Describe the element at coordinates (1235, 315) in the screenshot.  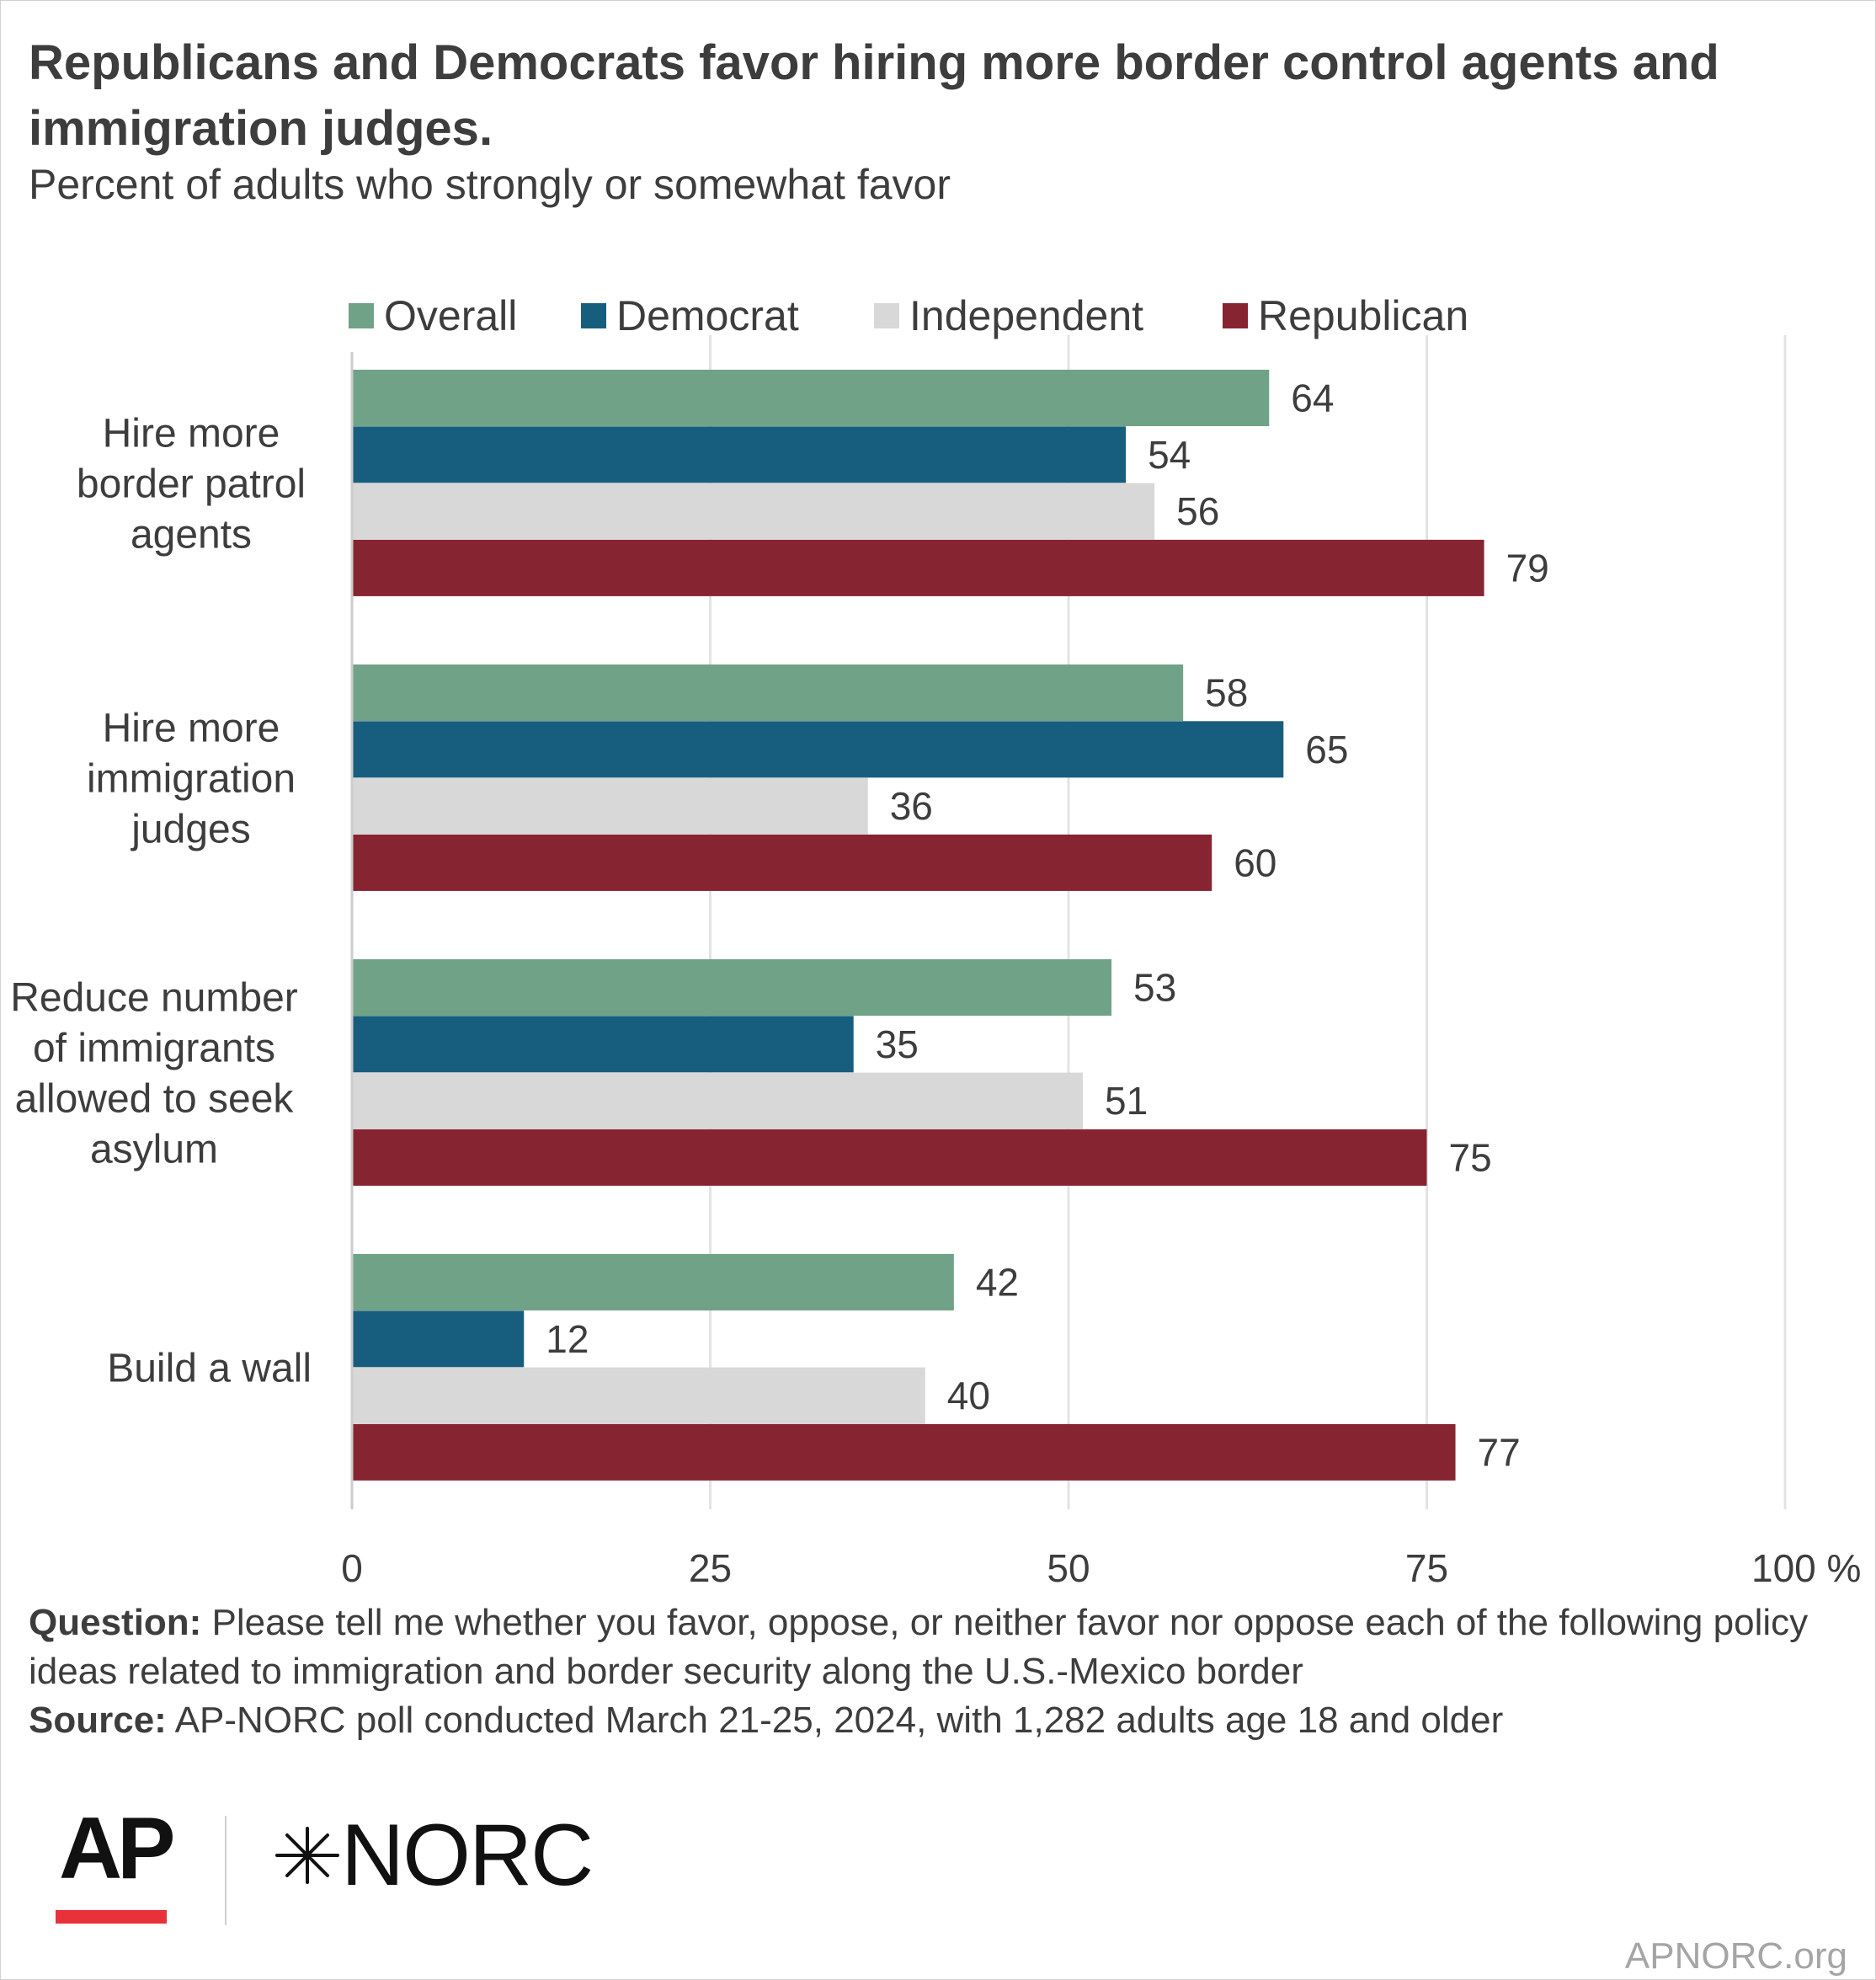
I see `legend-swatch-republican` at that location.